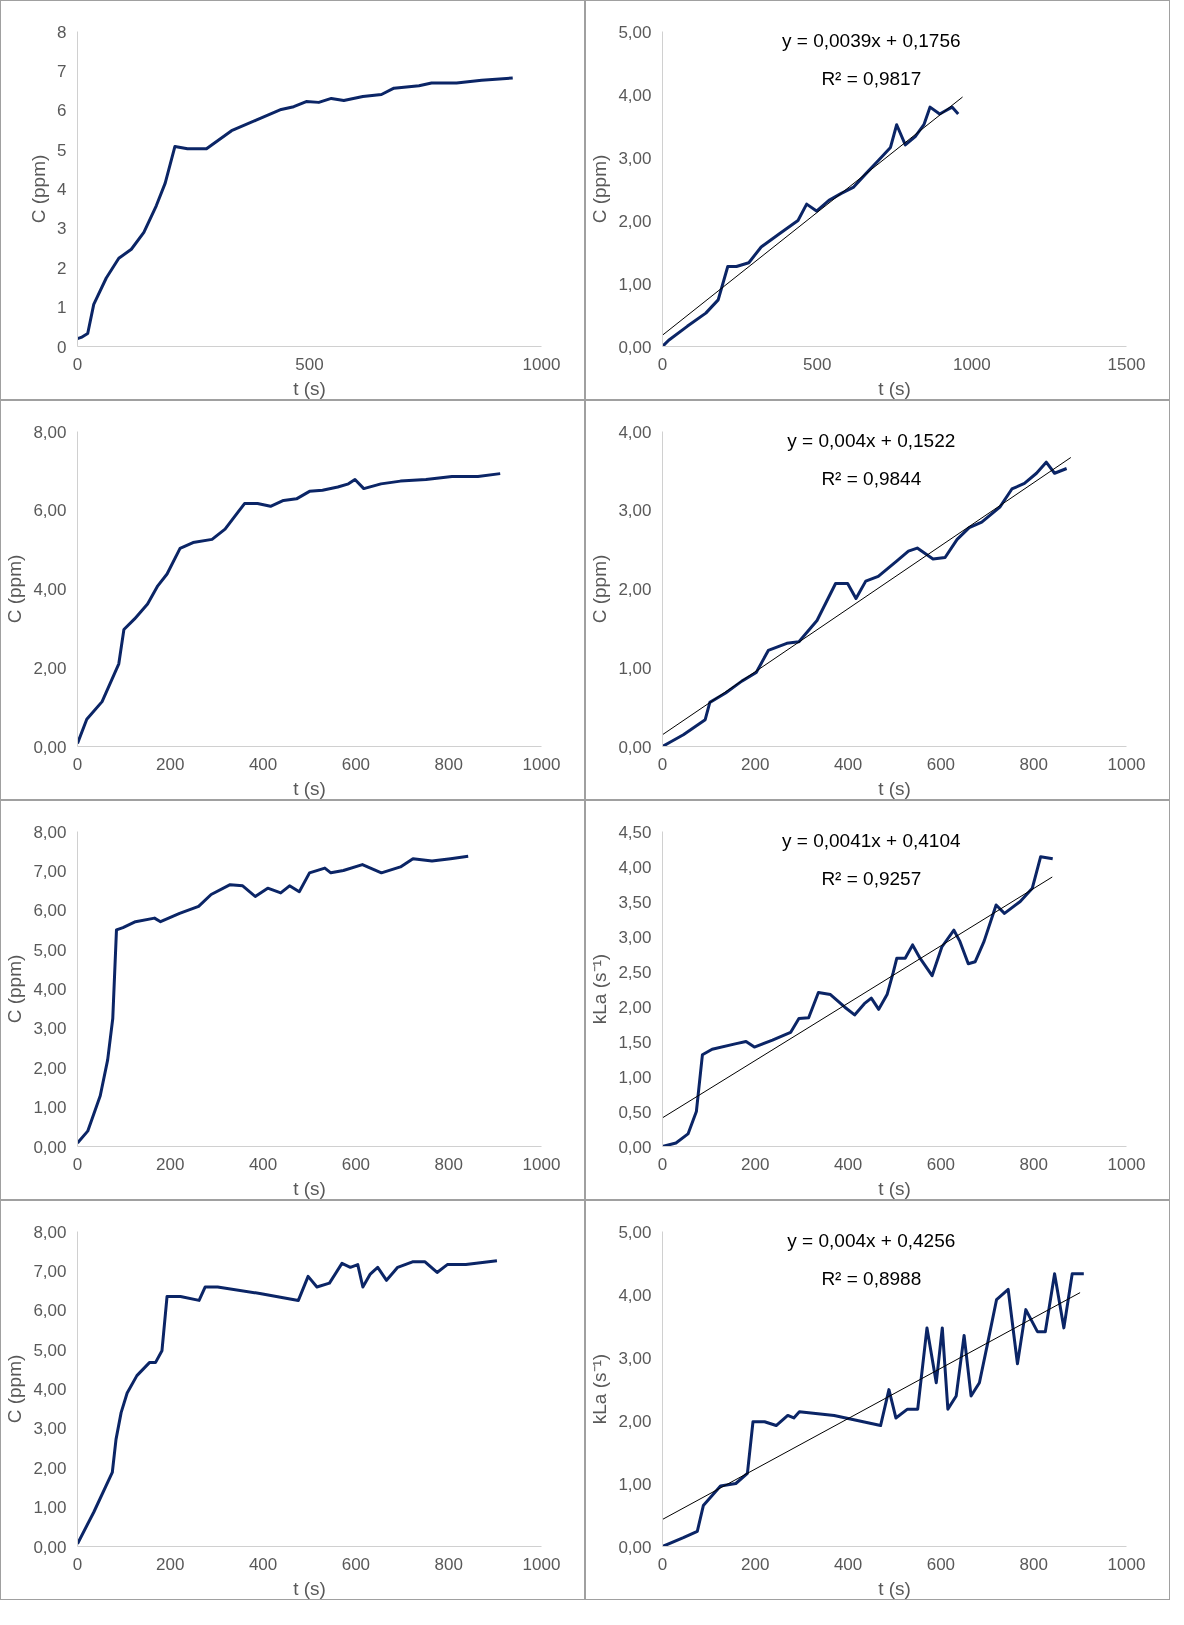  Describe the element at coordinates (62, 229) in the screenshot. I see `y-tick-label: 3` at that location.